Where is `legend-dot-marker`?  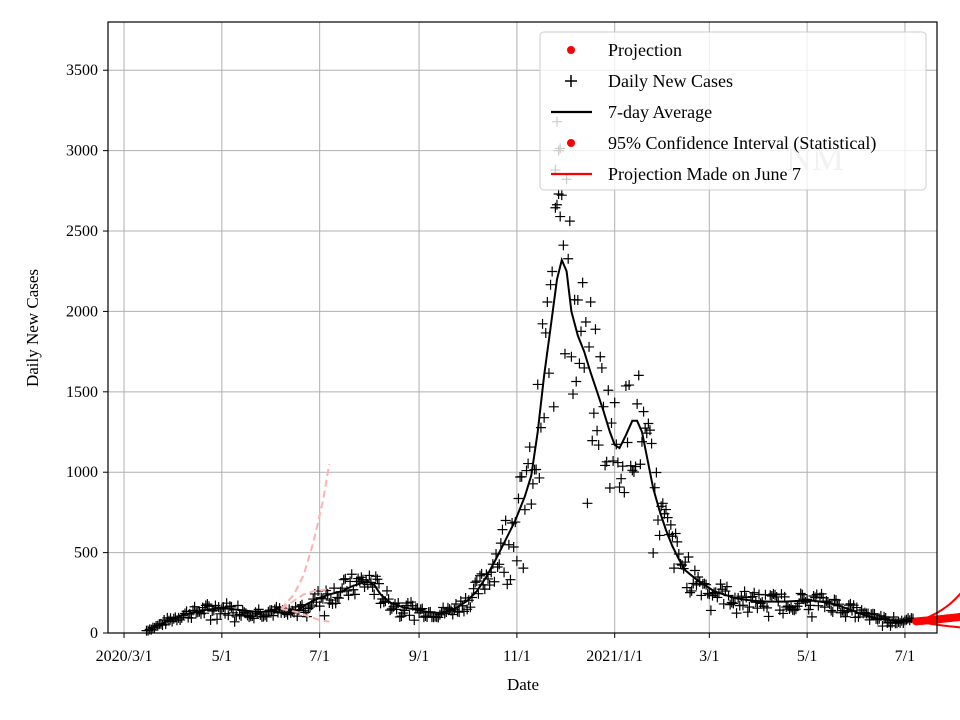
legend-dot-marker is located at coordinates (571, 143).